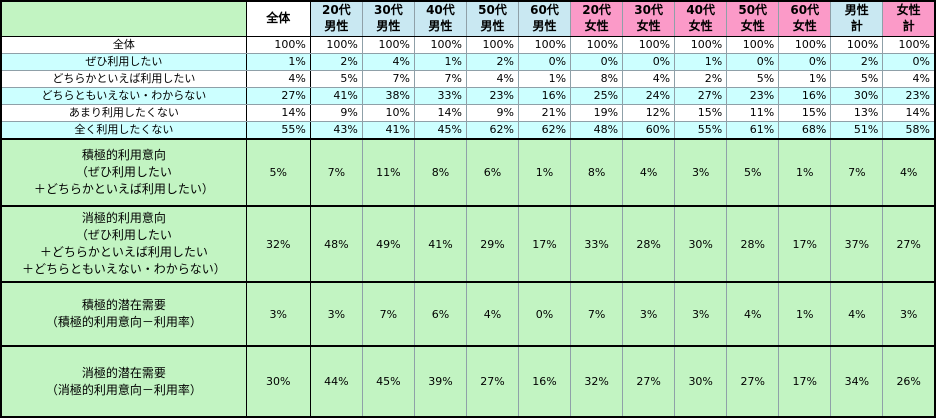 The image size is (936, 418). I want to click on column-header: 50代 男性, so click(492, 18).